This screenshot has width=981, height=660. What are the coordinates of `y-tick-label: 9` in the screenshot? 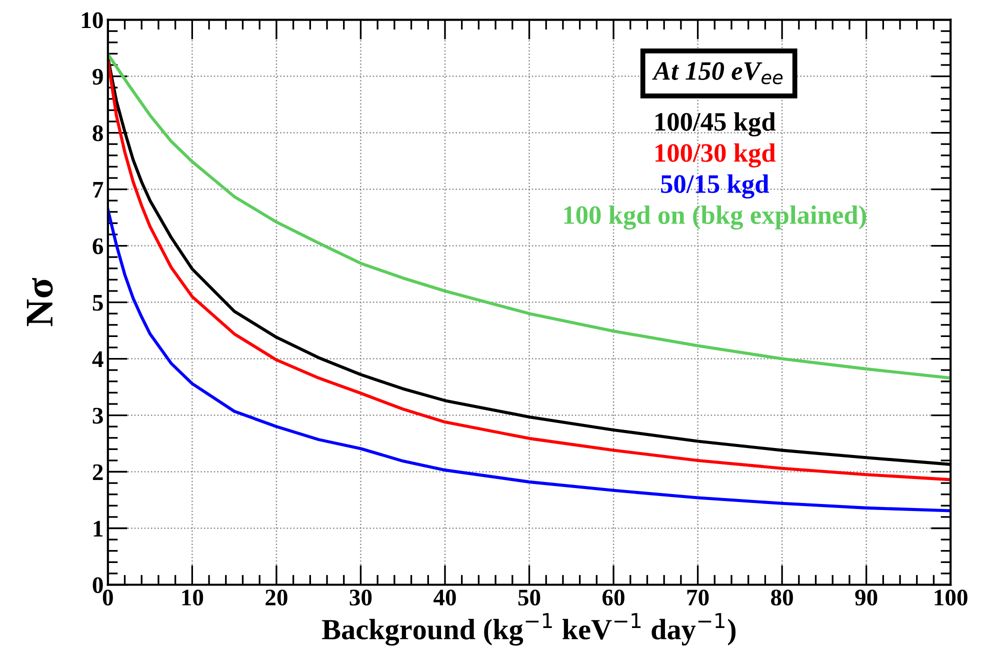 It's located at (97, 76).